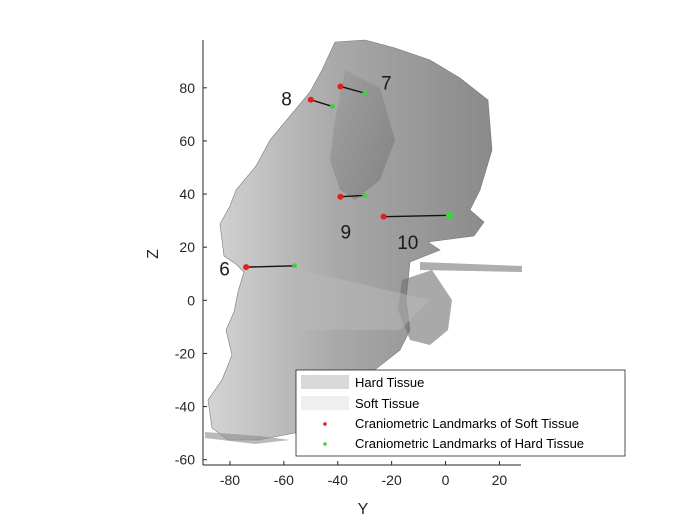  Describe the element at coordinates (325, 424) in the screenshot. I see `legend-marker-soft-landmark` at that location.